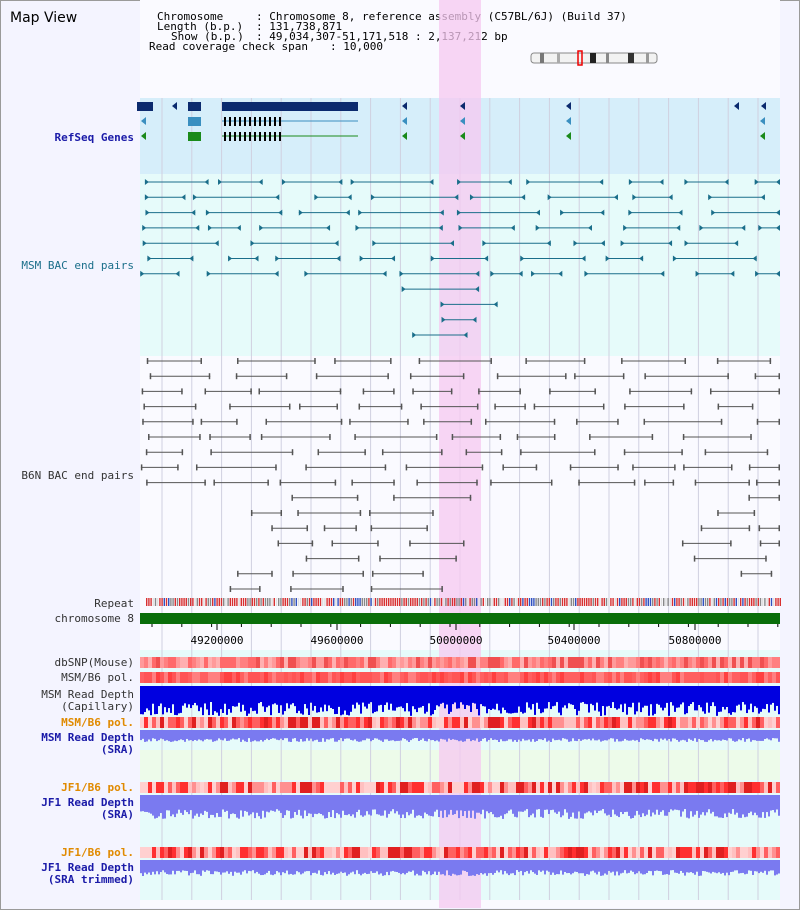 Image resolution: width=800 pixels, height=910 pixels. I want to click on gene-arrow-icon, so click(404, 106).